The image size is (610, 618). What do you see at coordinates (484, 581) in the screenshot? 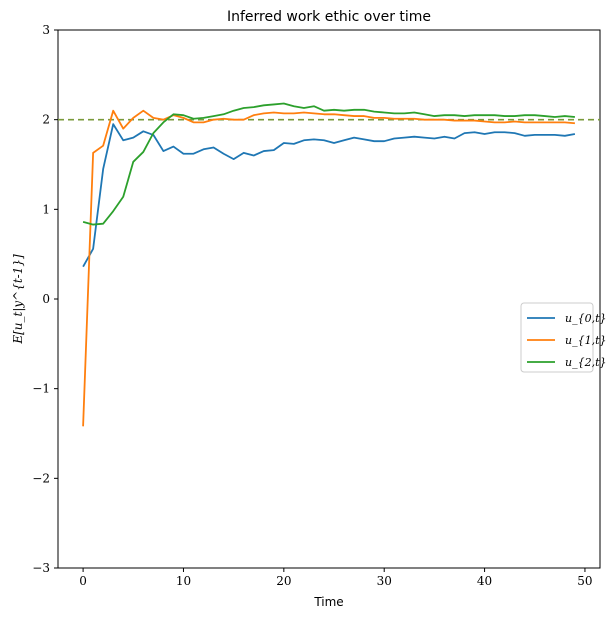
I see `x-tick-label: 40` at bounding box center [484, 581].